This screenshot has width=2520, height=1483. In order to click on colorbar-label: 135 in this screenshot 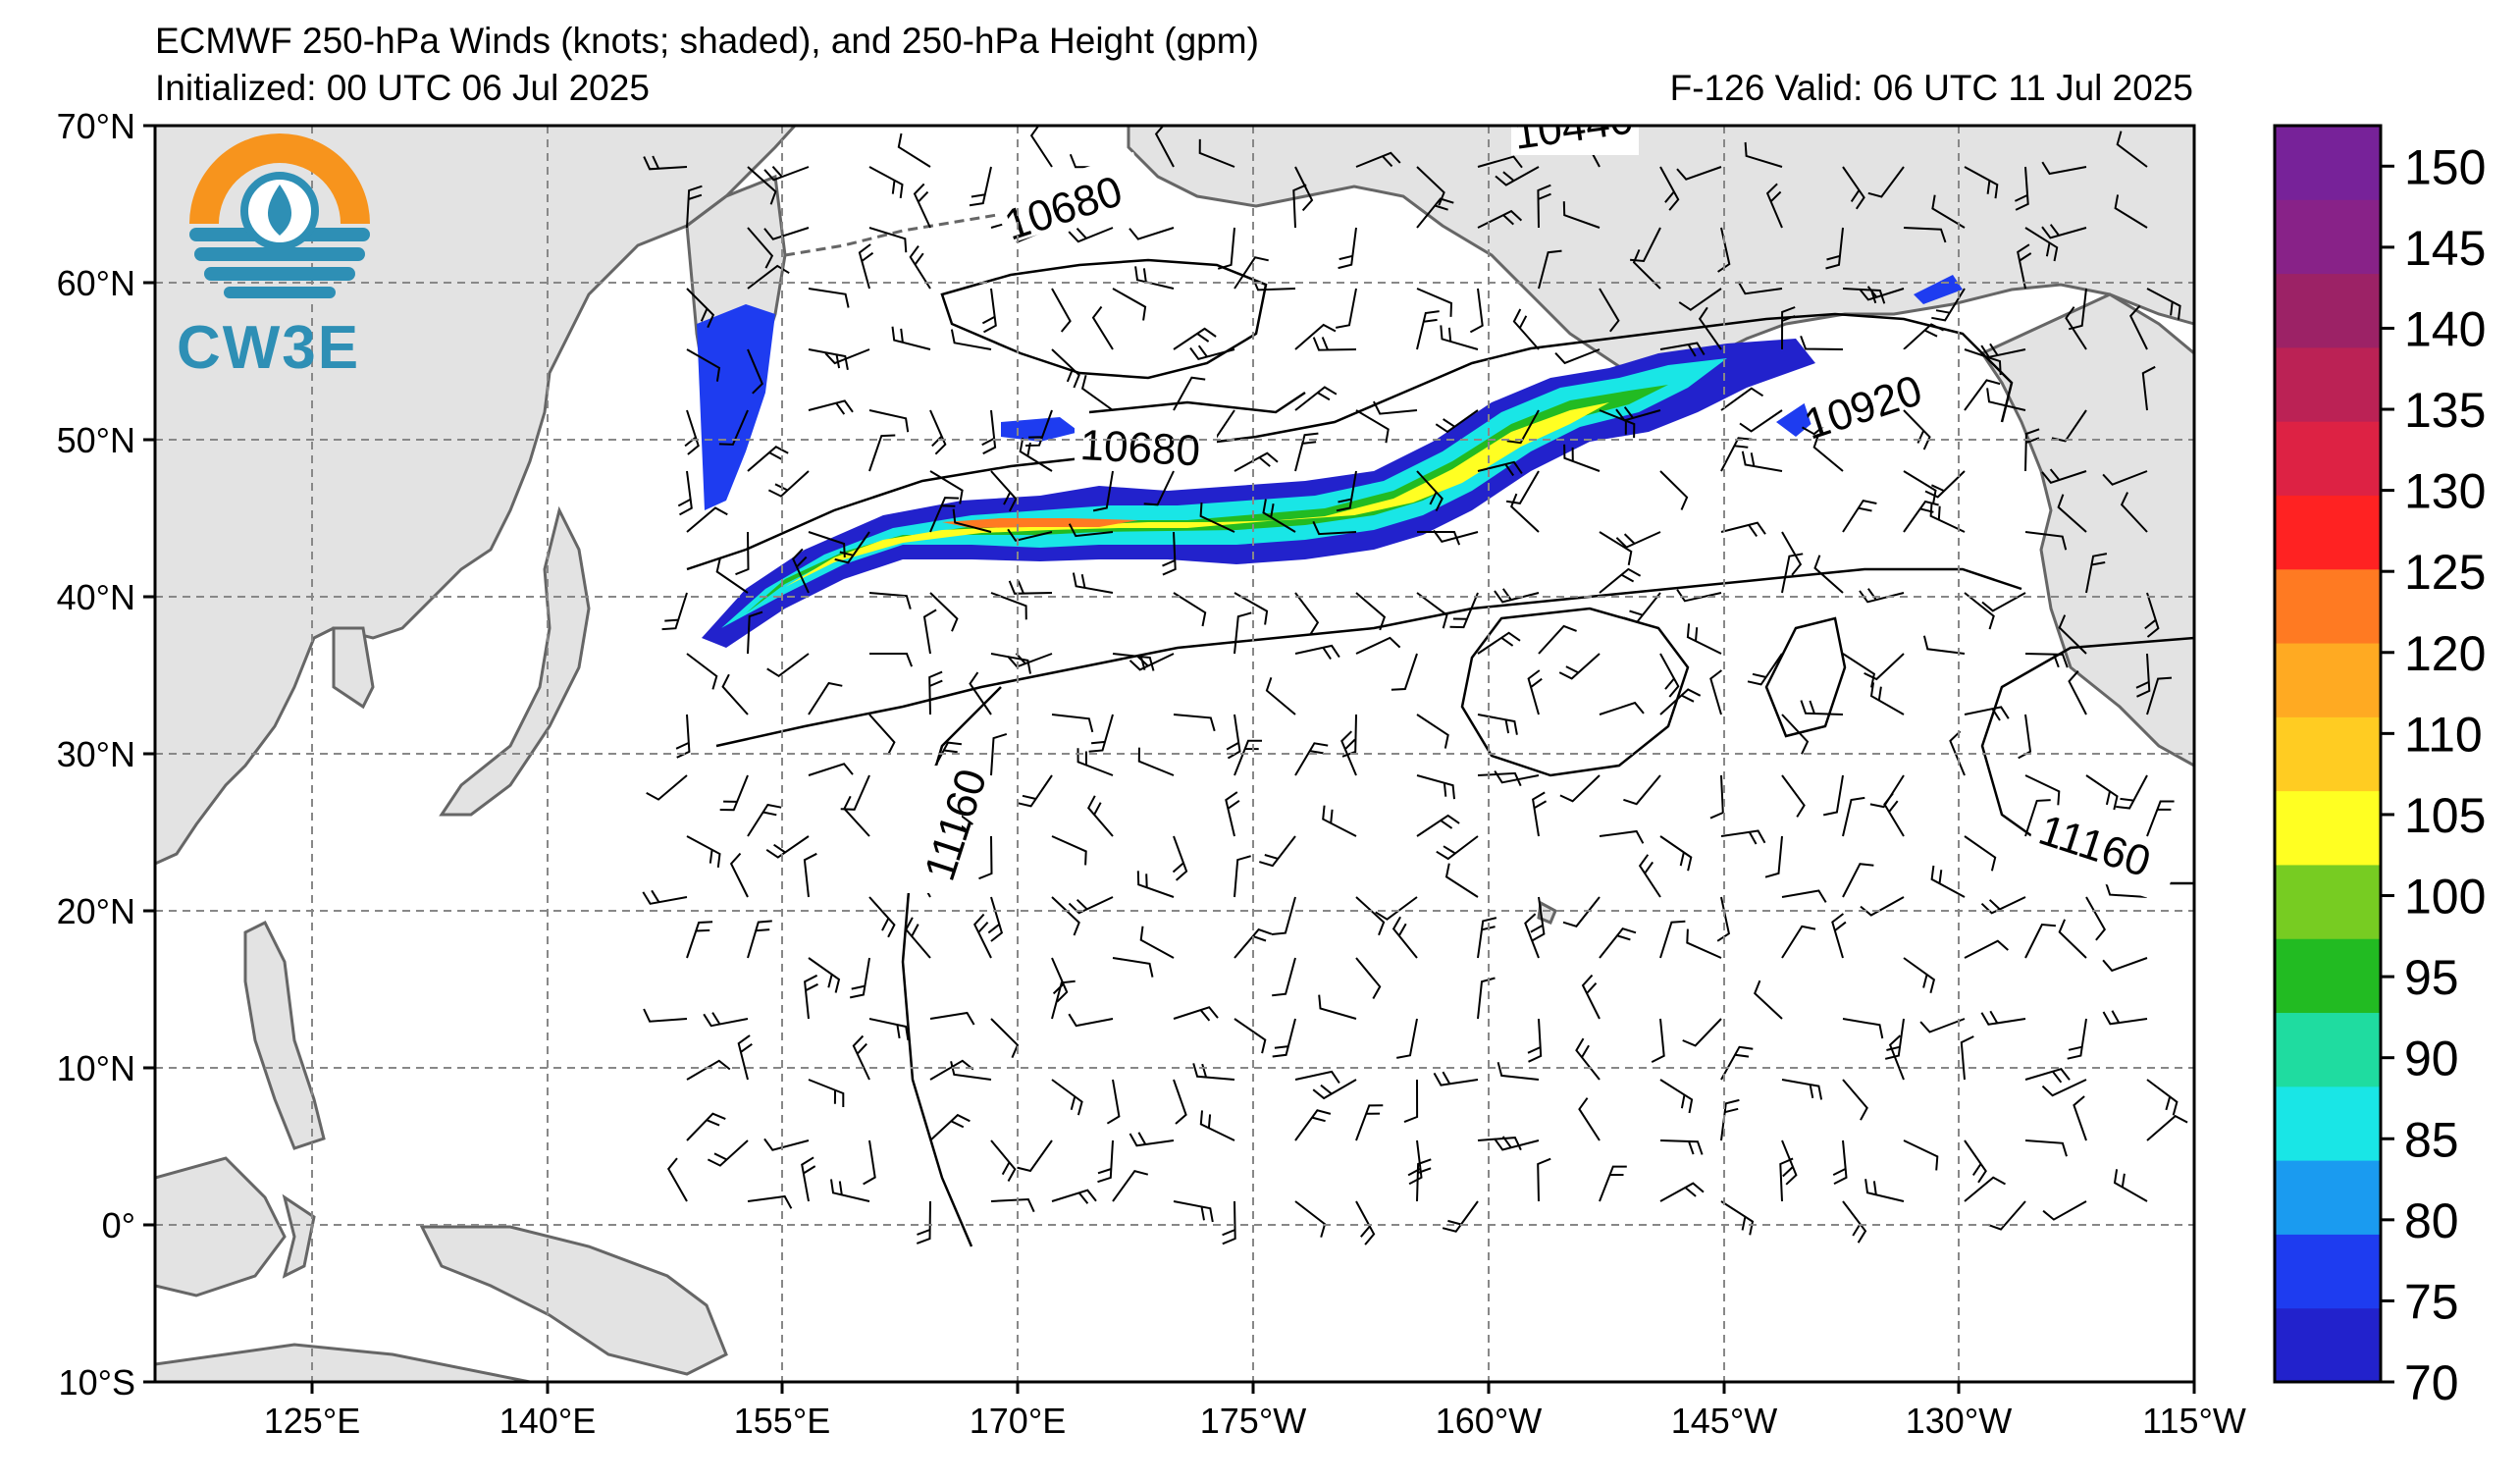, I will do `click(2445, 411)`.